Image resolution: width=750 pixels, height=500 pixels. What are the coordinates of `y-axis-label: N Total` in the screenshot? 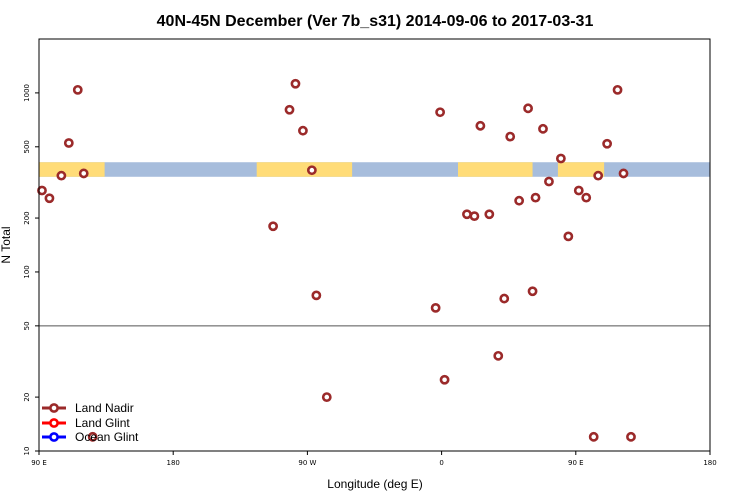 It's located at (6, 244).